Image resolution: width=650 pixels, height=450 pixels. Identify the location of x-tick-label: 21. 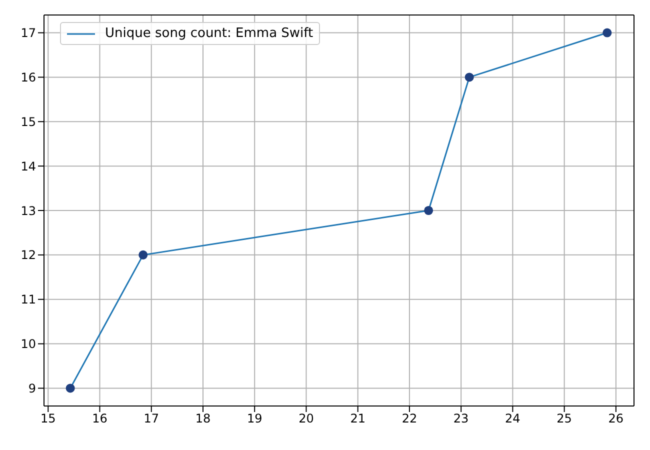
(358, 419).